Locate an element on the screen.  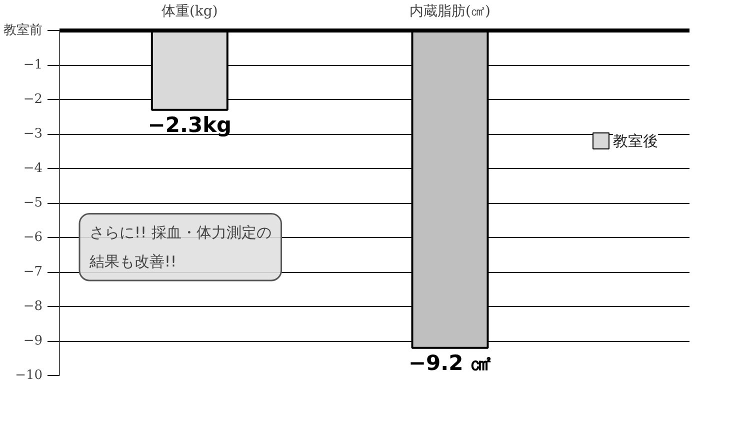
x-tick-label: 体重(kg) is located at coordinates (189, 12).